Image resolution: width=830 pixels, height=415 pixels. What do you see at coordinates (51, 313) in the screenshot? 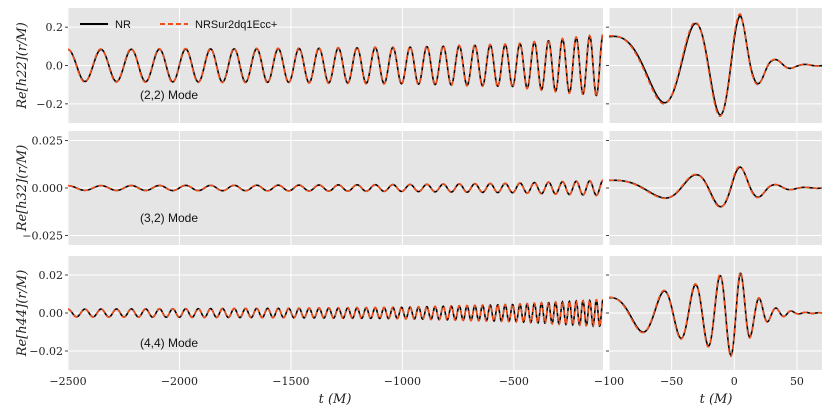
I see `ytick-label: 0.00` at bounding box center [51, 313].